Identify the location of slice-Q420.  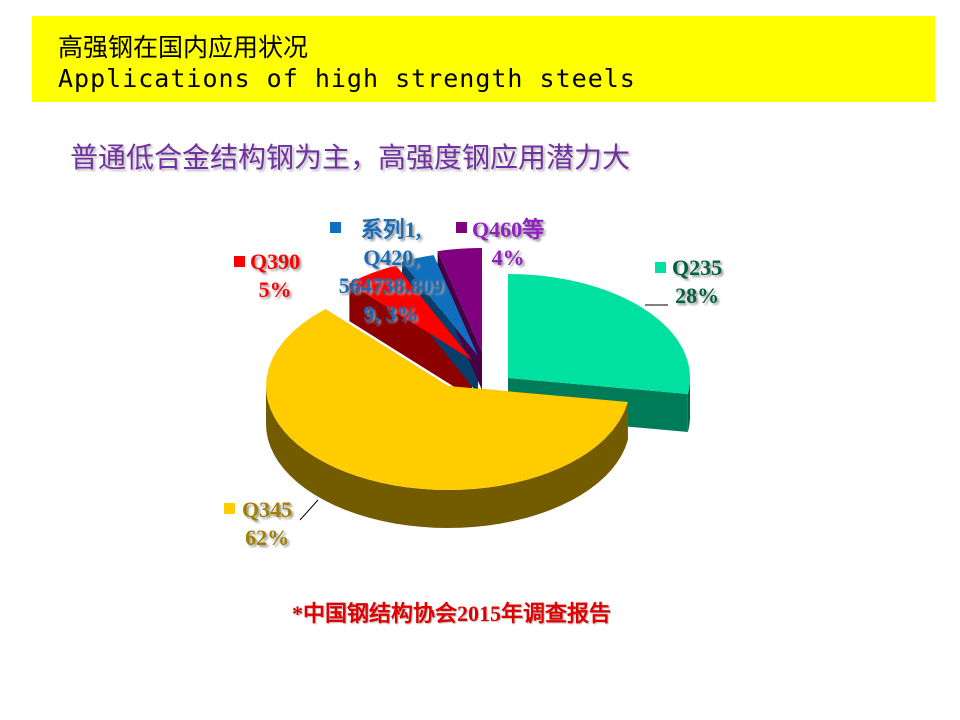
(439, 305).